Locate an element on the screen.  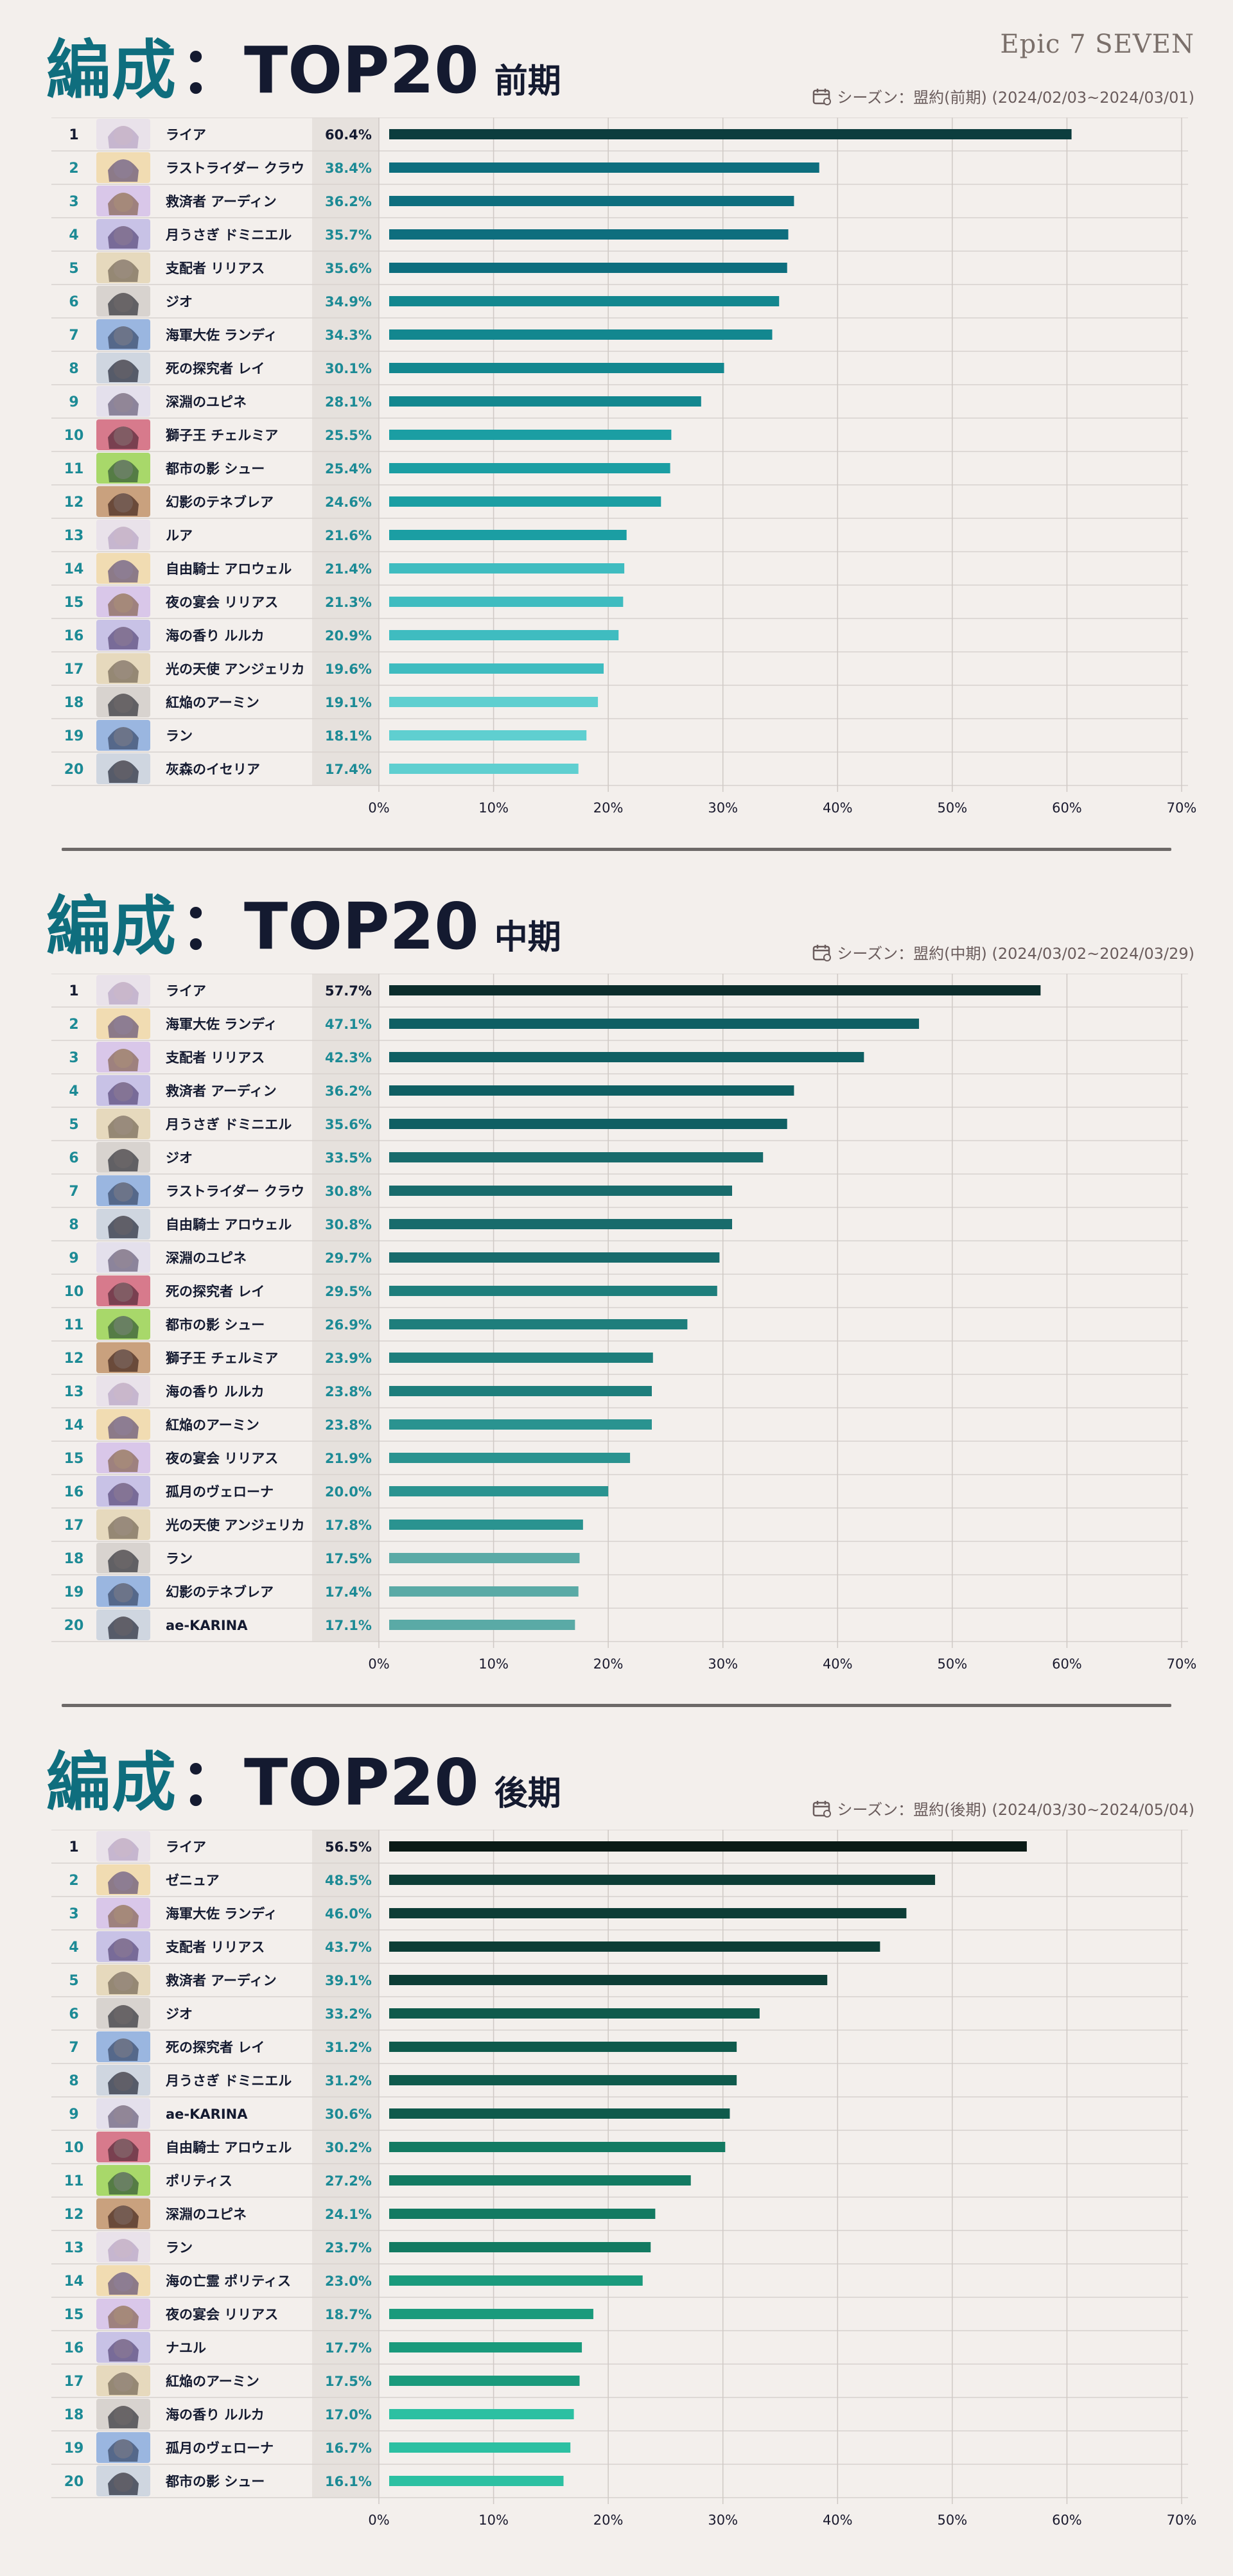
usage-rate-label: 24.6% is located at coordinates (348, 502).